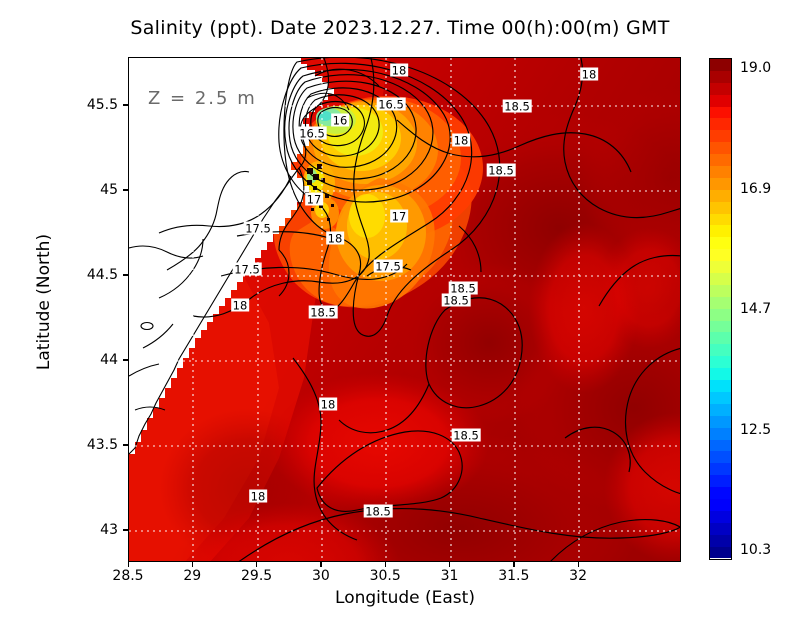 Image resolution: width=800 pixels, height=618 pixels. I want to click on colorbar-tick-label: 12.5, so click(756, 429).